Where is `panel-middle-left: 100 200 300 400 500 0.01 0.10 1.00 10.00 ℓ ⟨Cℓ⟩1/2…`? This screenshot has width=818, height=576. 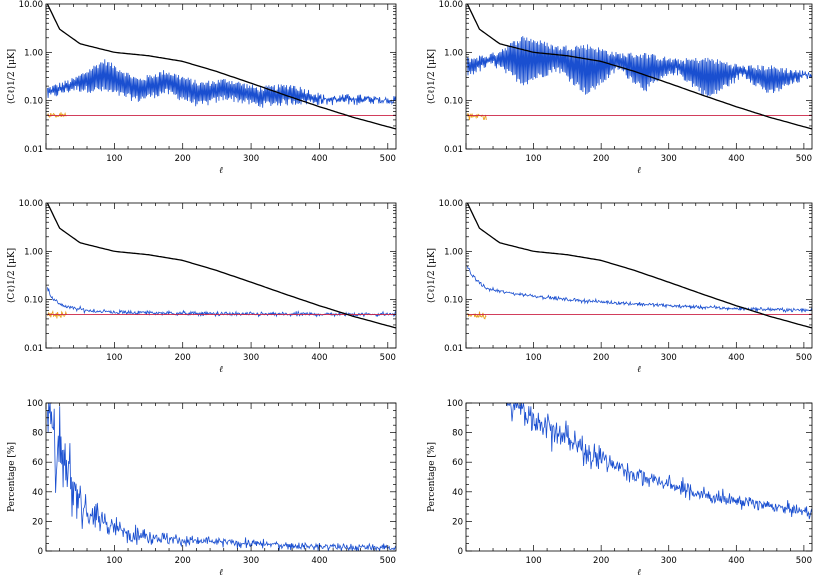 panel-middle-left: 100 200 300 400 500 0.01 0.10 1.00 10.00 ℓ ⟨Cℓ⟩1/2… is located at coordinates (202, 287).